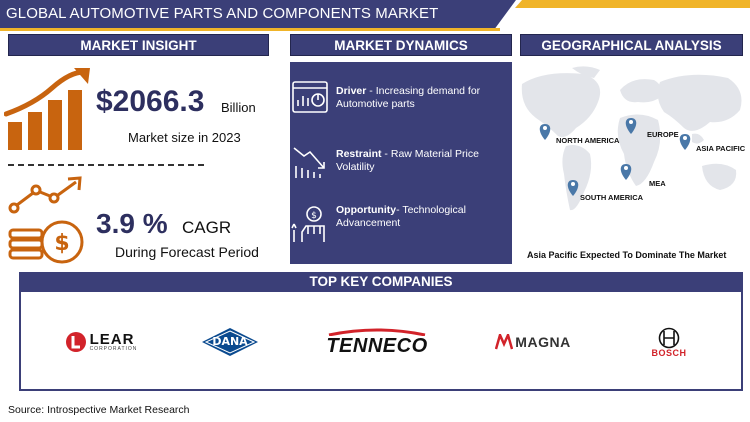 The width and height of the screenshot is (750, 422). I want to click on dollar-coins-growth-icon: $, so click(46, 220).